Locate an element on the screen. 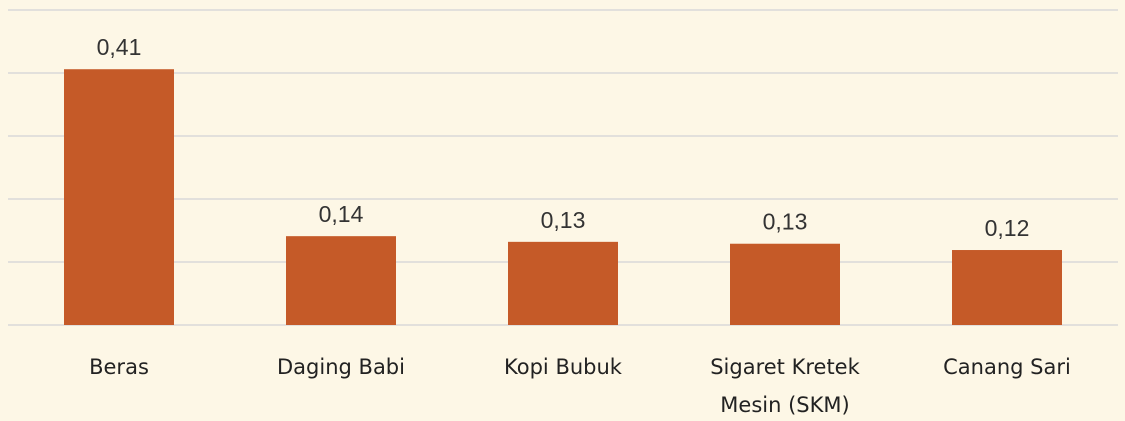 The width and height of the screenshot is (1125, 421). x-tick-label: Sigaret Kretek Mesin (SKM) is located at coordinates (785, 386).